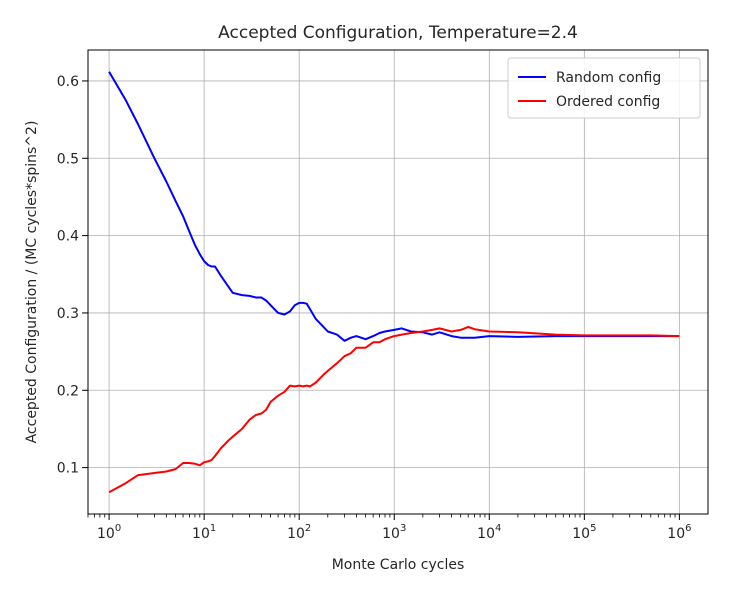  What do you see at coordinates (68, 469) in the screenshot?
I see `y-tick-label: 0.1` at bounding box center [68, 469].